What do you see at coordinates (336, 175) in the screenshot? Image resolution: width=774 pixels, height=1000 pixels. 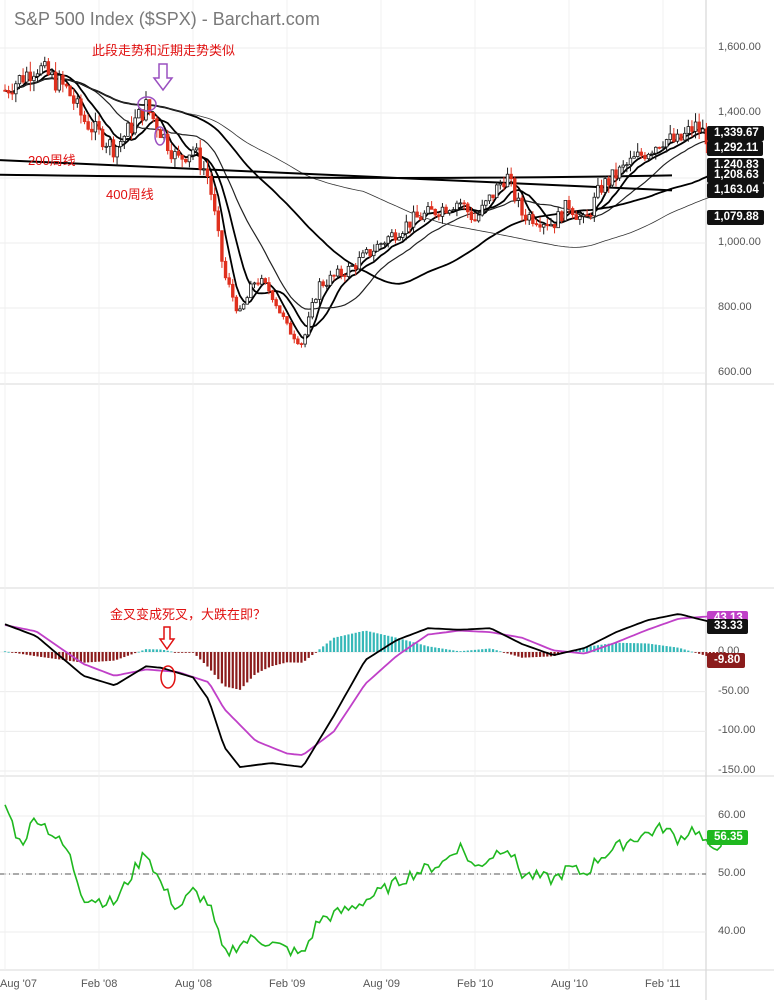 I see `ma200-line` at bounding box center [336, 175].